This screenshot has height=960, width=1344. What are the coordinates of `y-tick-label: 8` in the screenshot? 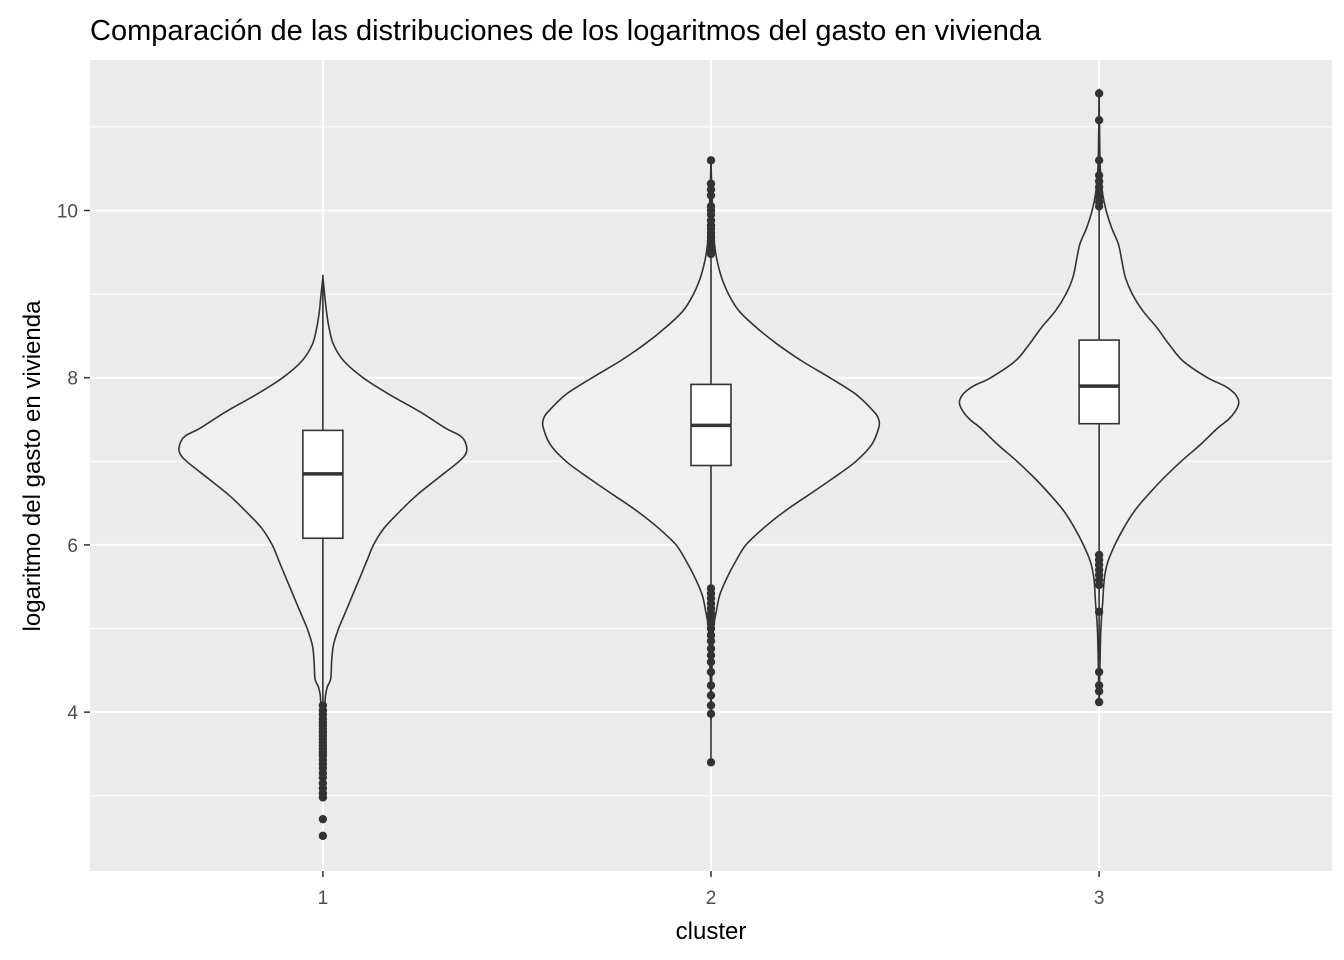 It's located at (72, 379).